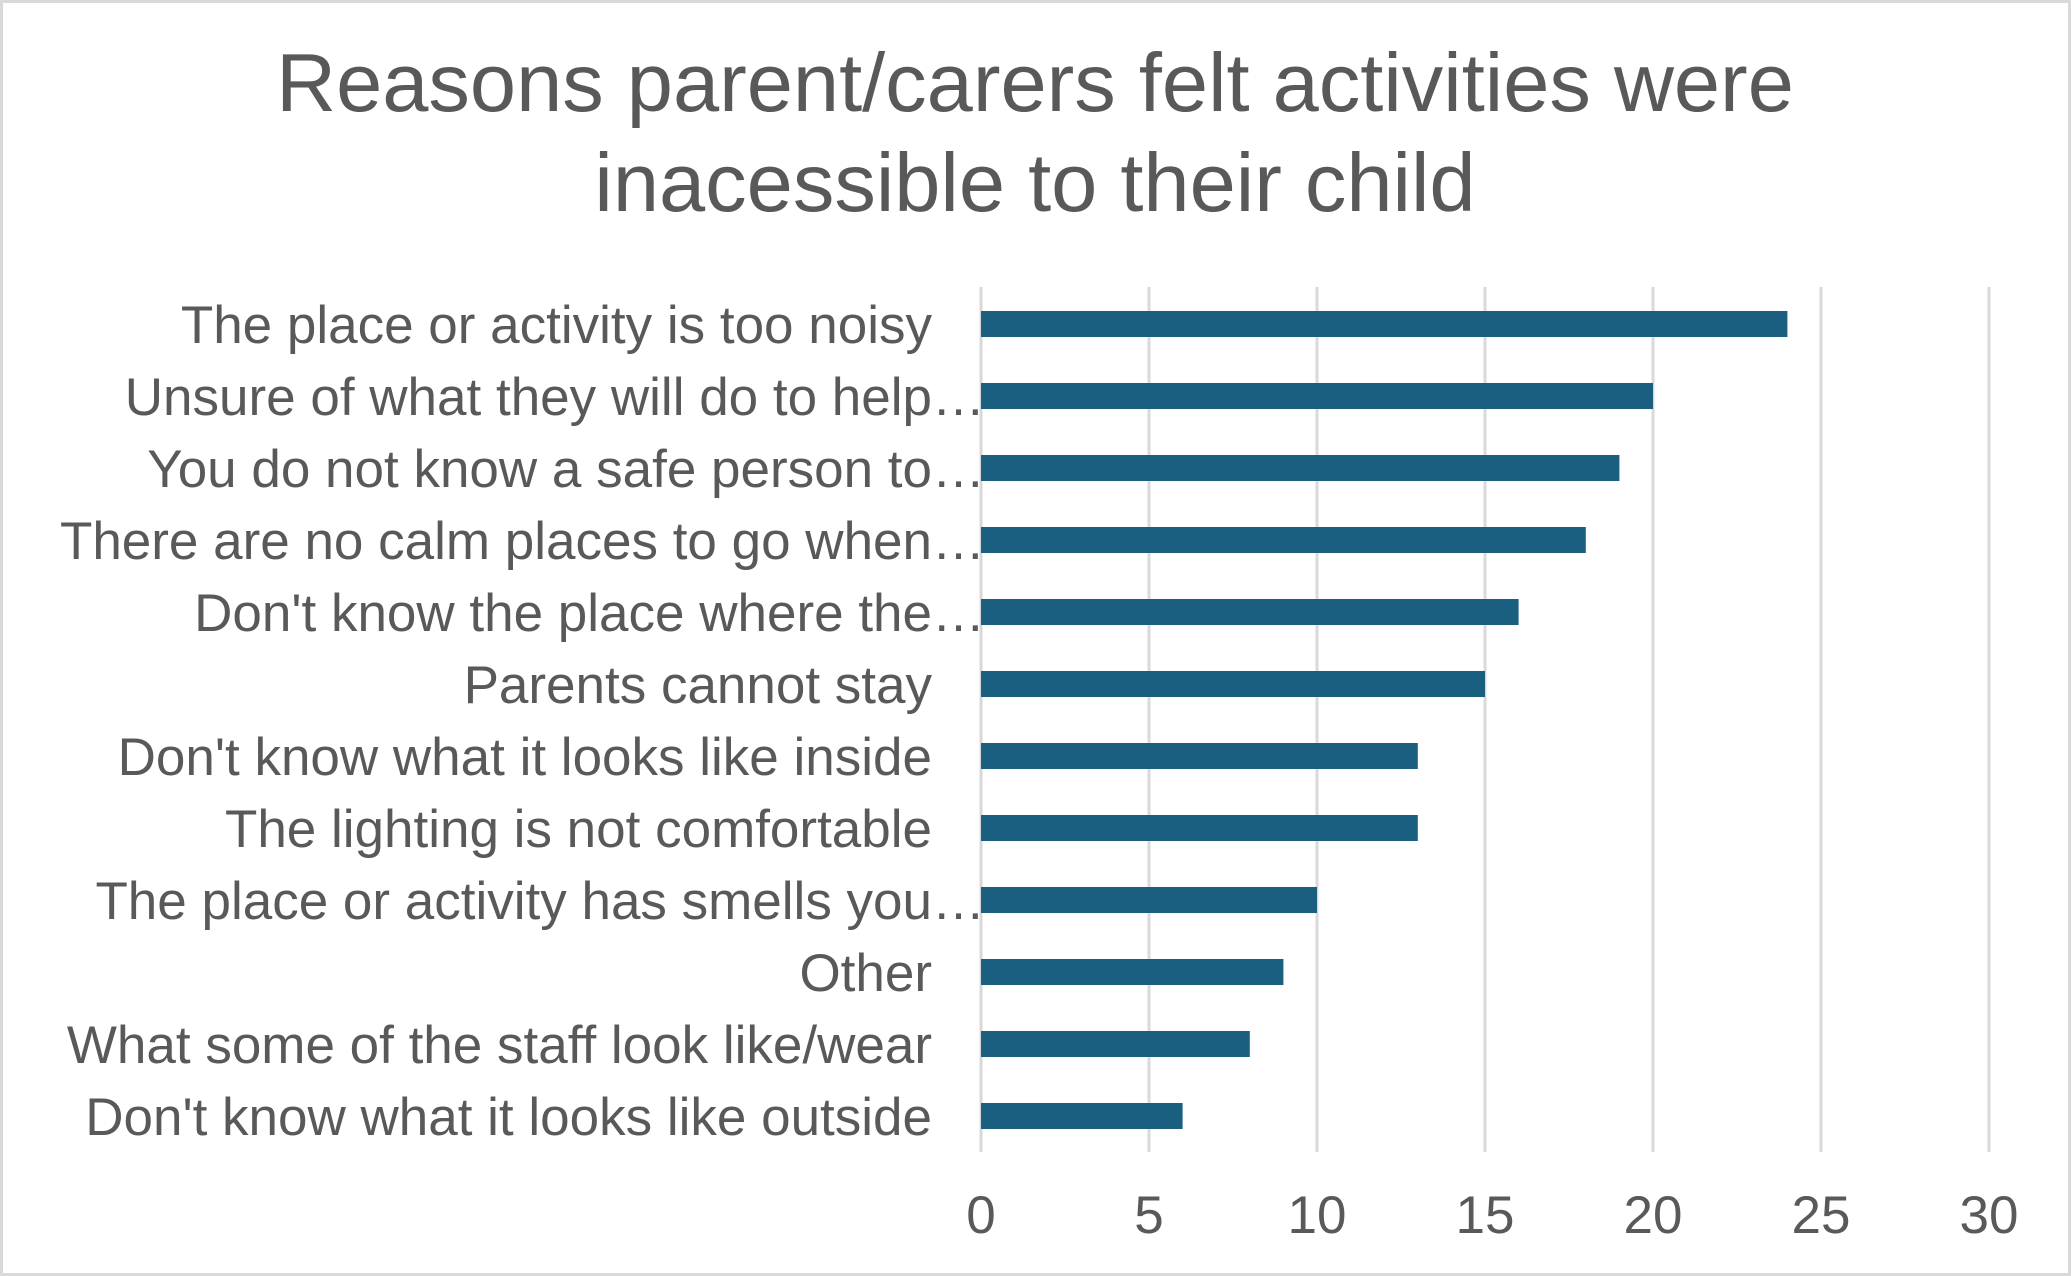 The image size is (2071, 1276). Describe the element at coordinates (557, 325) in the screenshot. I see `category-label: The place or activity is too noisy` at that location.